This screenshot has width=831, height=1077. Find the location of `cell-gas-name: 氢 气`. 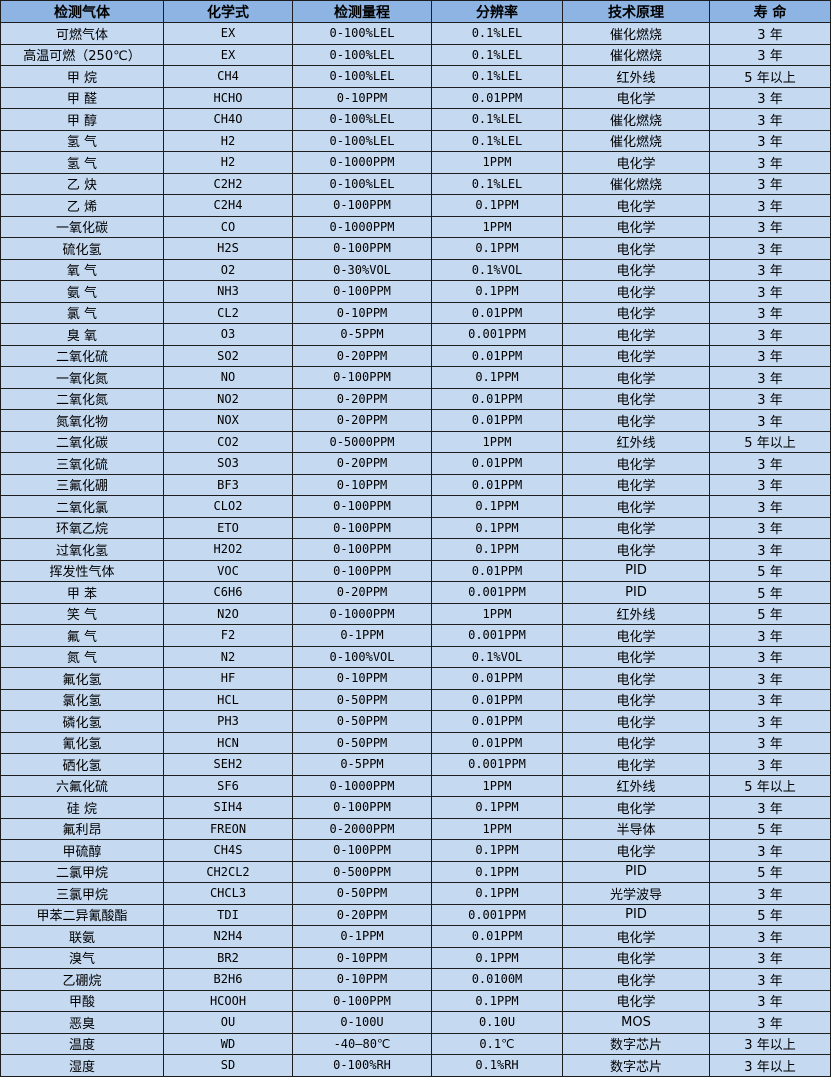

cell-gas-name: 氢 气 is located at coordinates (82, 162).